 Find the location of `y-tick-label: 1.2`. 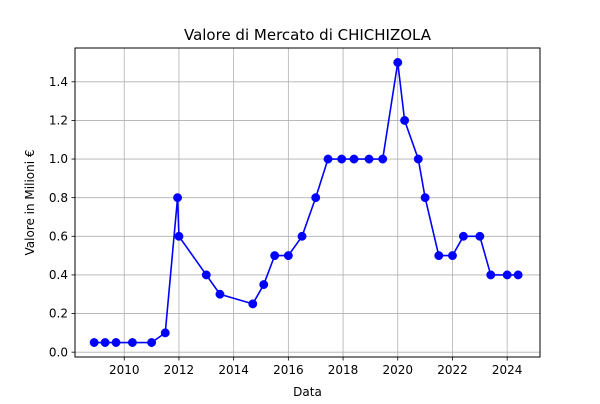

y-tick-label: 1.2 is located at coordinates (58, 121).